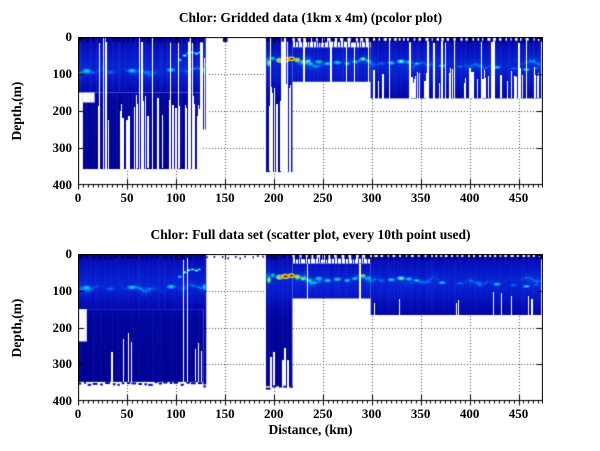 Image resolution: width=600 pixels, height=451 pixels. What do you see at coordinates (16, 328) in the screenshot?
I see `scatter-y-axis-label: Depth,(m)` at bounding box center [16, 328].